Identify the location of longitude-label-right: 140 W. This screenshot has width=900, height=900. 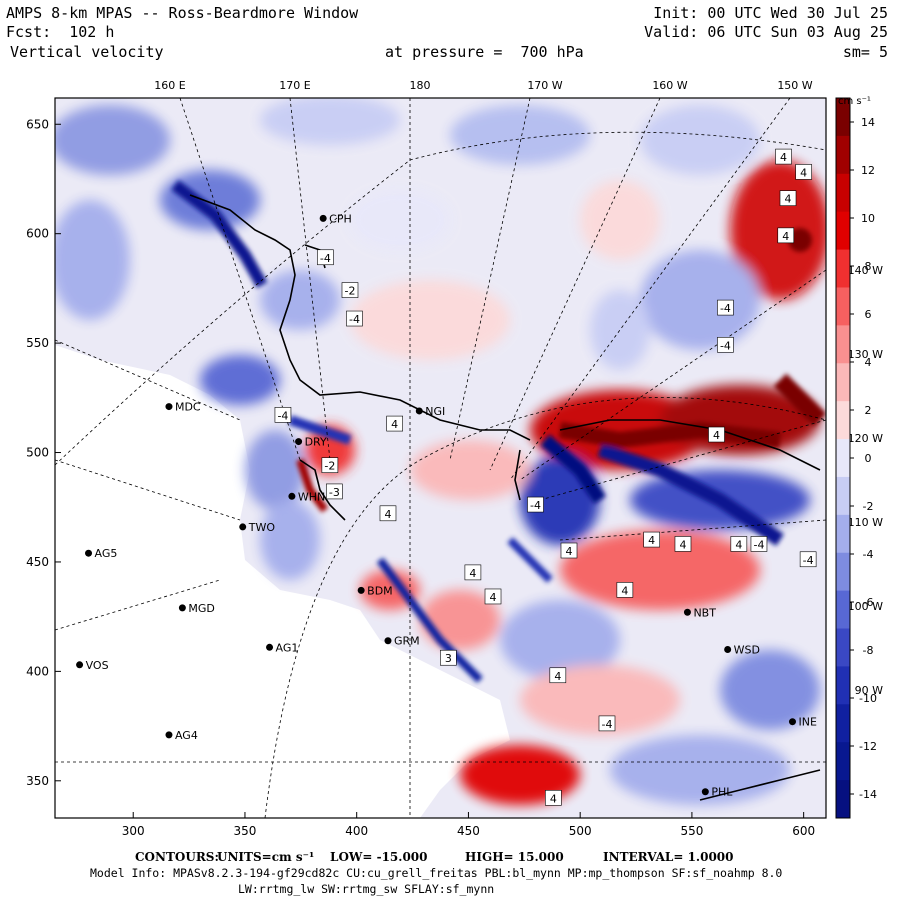
(865, 270).